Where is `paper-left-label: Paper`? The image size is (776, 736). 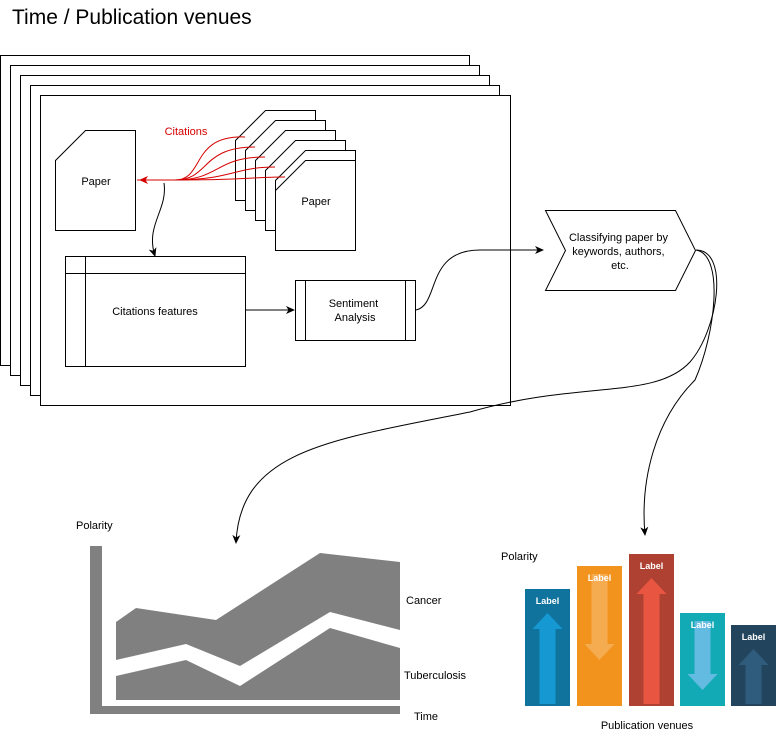
paper-left-label: Paper is located at coordinates (96, 182).